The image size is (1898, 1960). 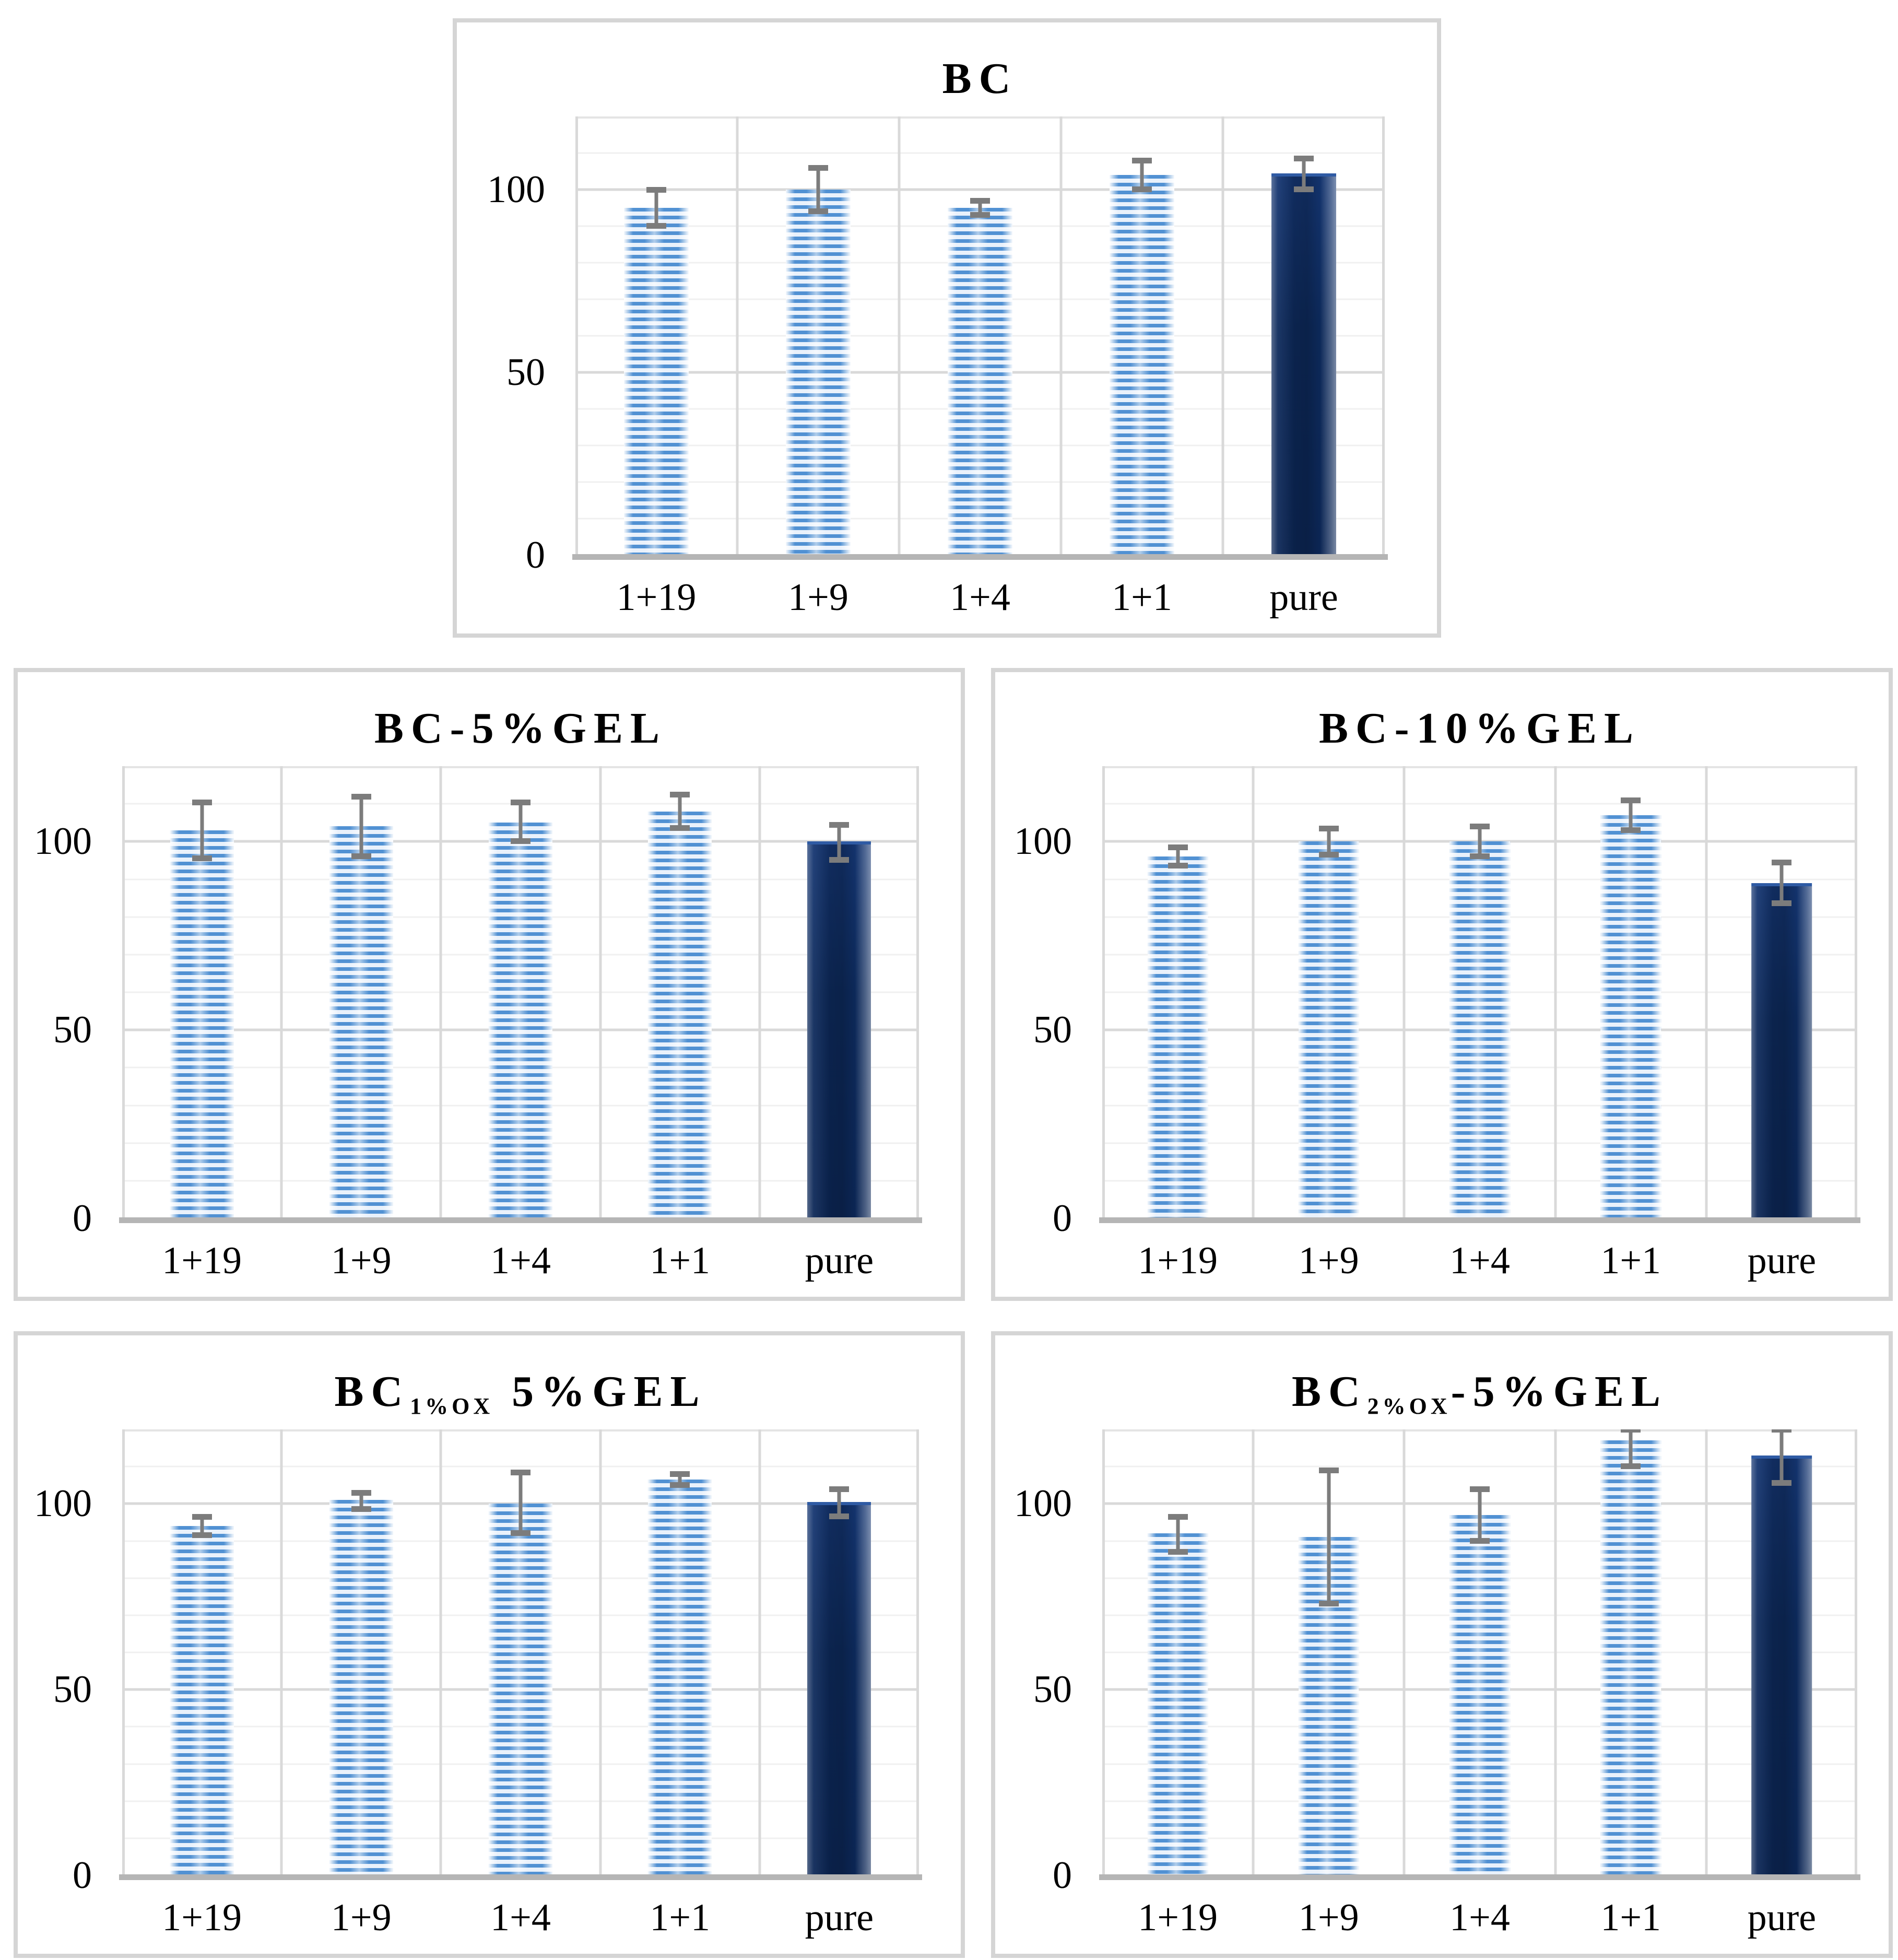 What do you see at coordinates (839, 1260) in the screenshot?
I see `x-tick-label: pure` at bounding box center [839, 1260].